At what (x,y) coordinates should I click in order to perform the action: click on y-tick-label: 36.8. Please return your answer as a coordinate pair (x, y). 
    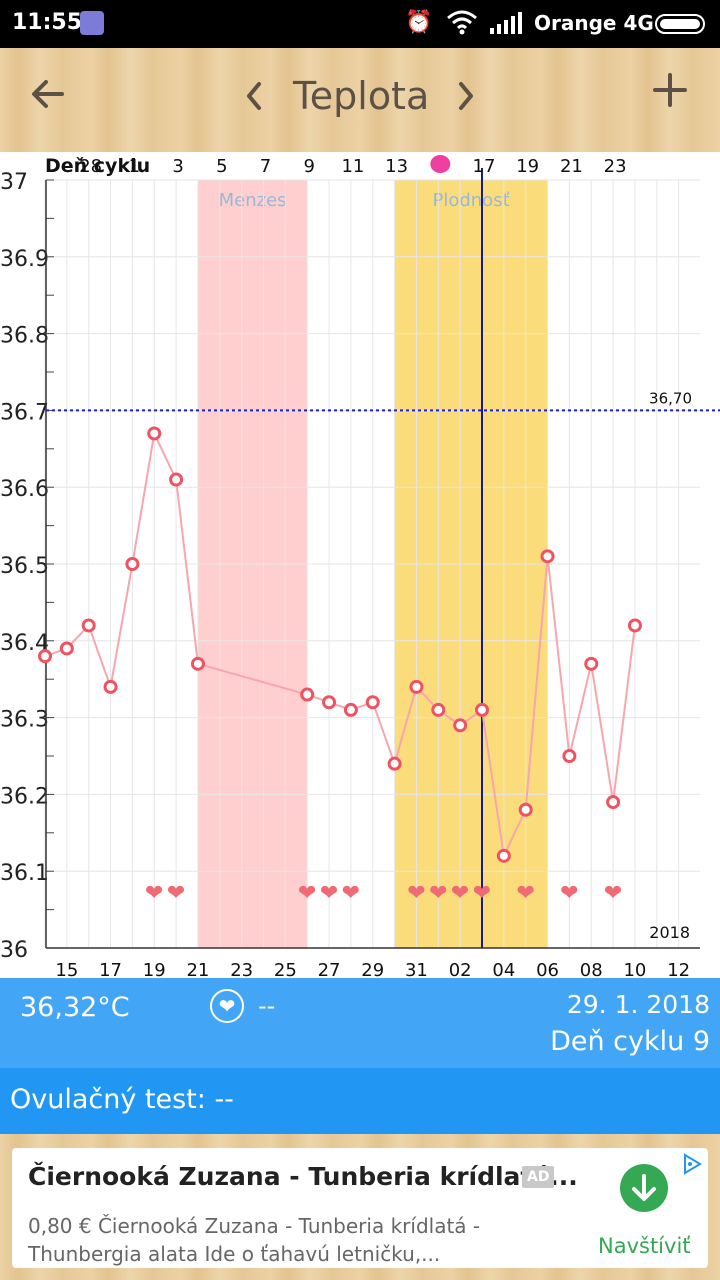
    Looking at the image, I should click on (24, 336).